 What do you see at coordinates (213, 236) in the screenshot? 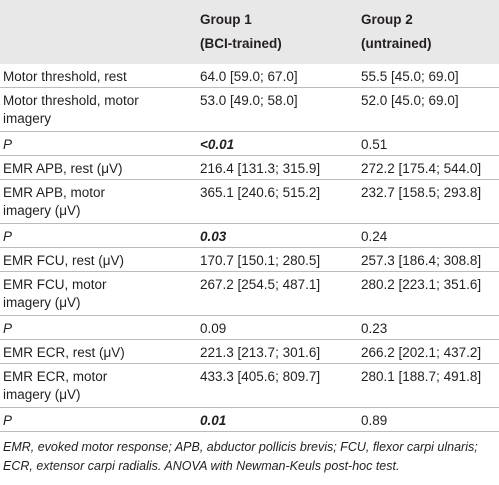
I see `group1-p-value: 0.03` at bounding box center [213, 236].